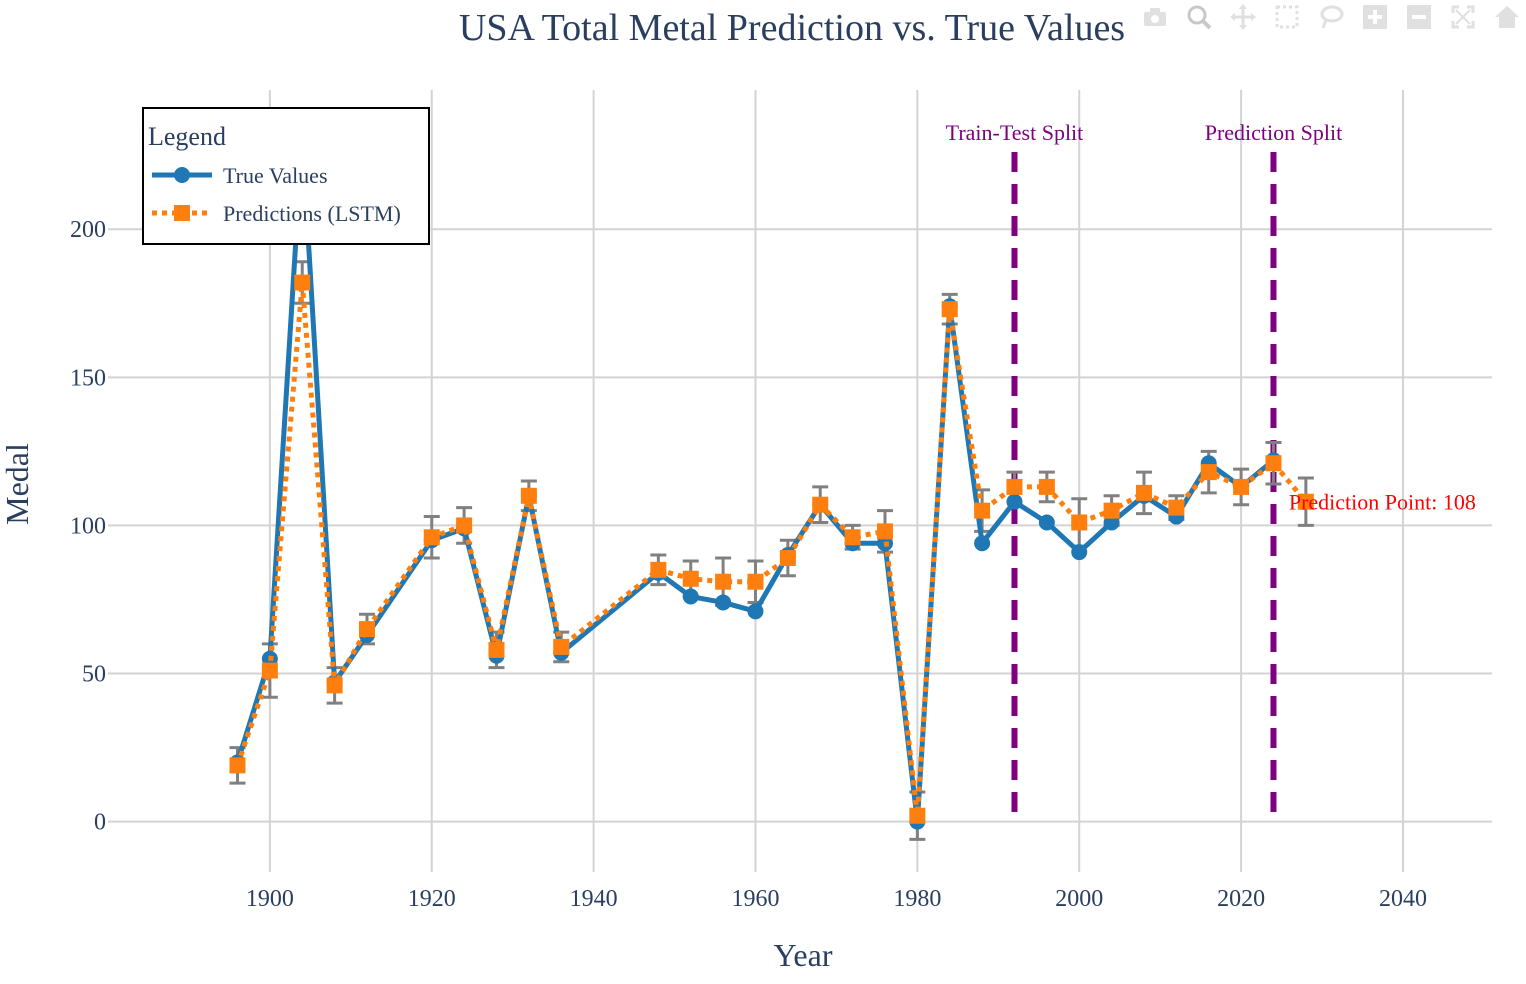 The image size is (1526, 984). Describe the element at coordinates (755, 899) in the screenshot. I see `x-tick-label: 1960` at that location.